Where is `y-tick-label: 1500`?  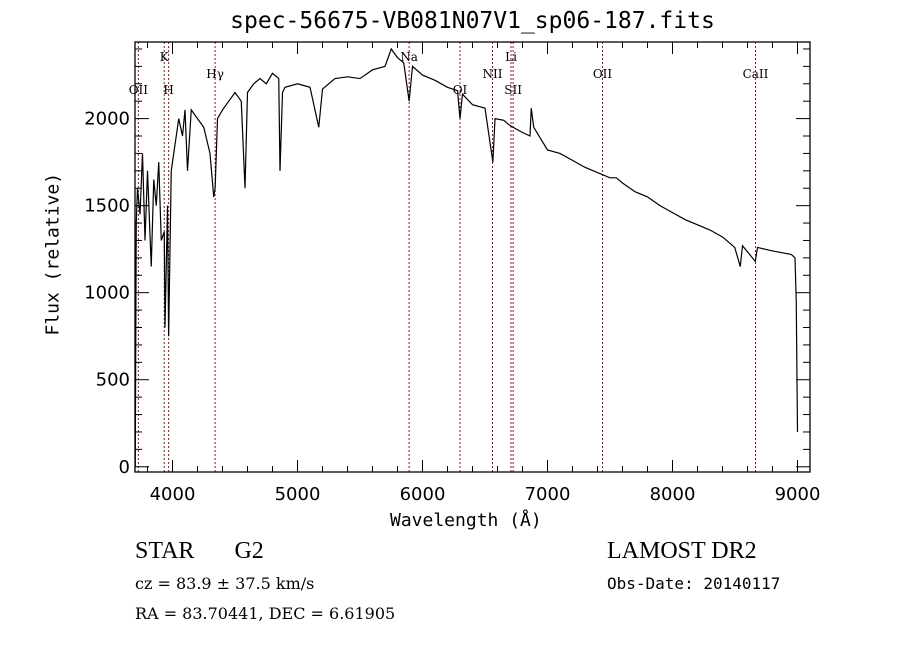
y-tick-label: 1500 is located at coordinates (107, 206).